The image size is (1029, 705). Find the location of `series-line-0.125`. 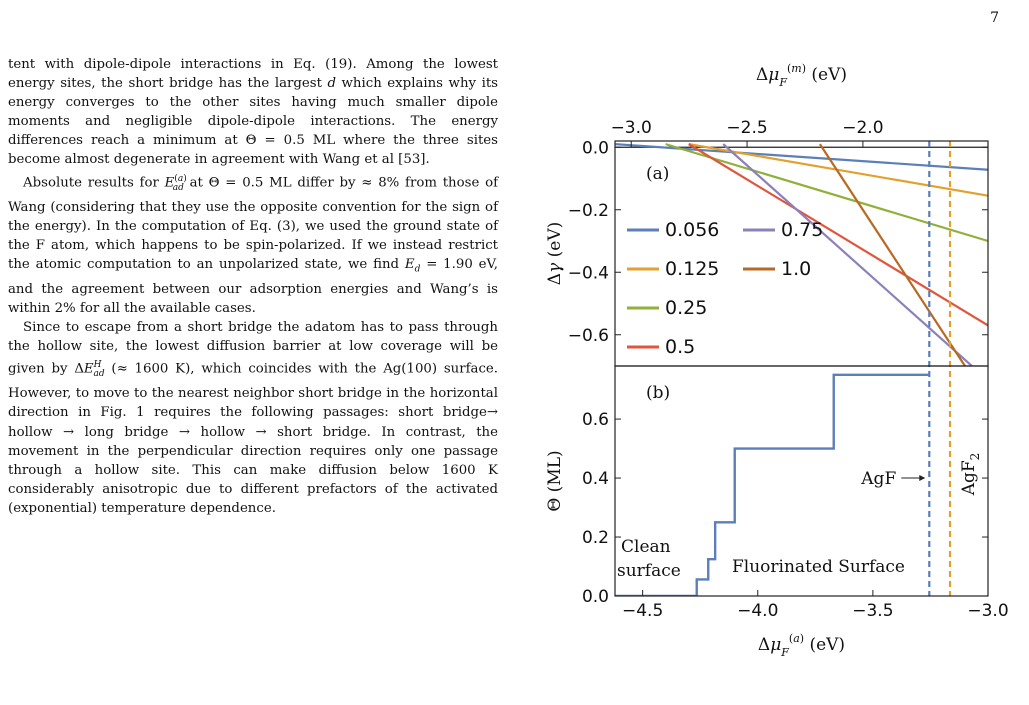

series-line-0.125 is located at coordinates (838, 170).